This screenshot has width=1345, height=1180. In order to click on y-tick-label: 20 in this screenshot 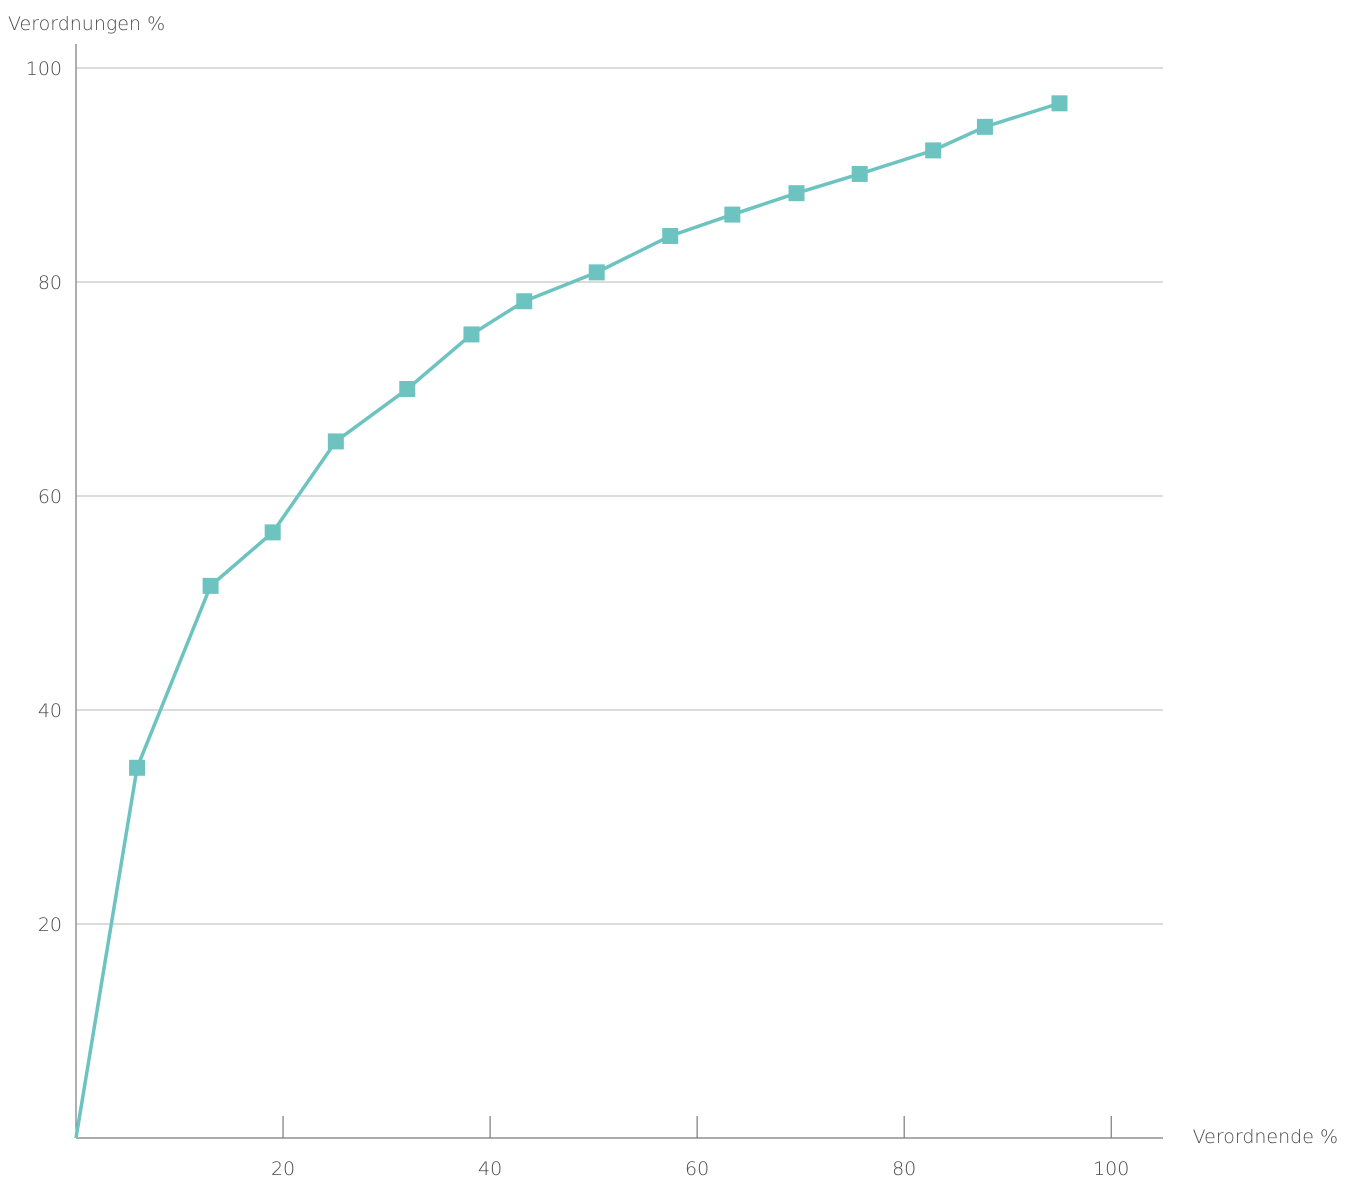, I will do `click(50, 925)`.